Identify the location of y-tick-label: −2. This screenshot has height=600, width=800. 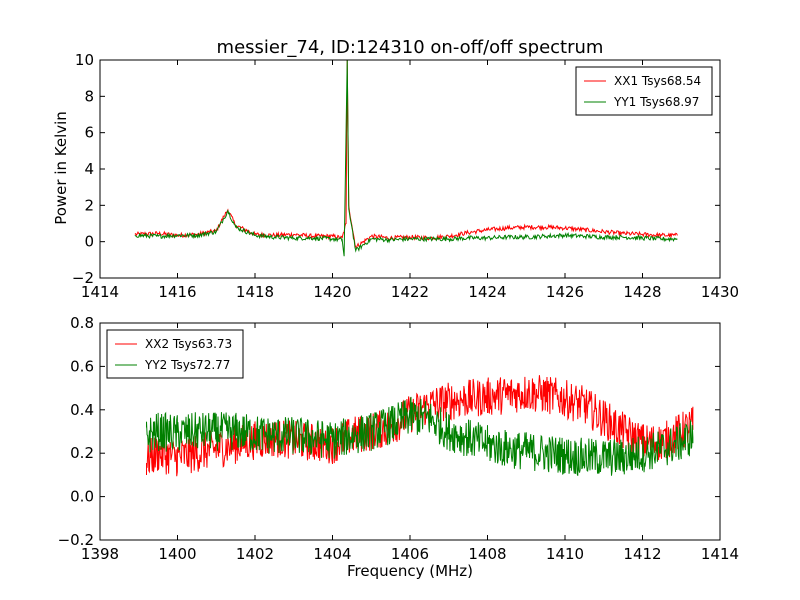
(83, 278).